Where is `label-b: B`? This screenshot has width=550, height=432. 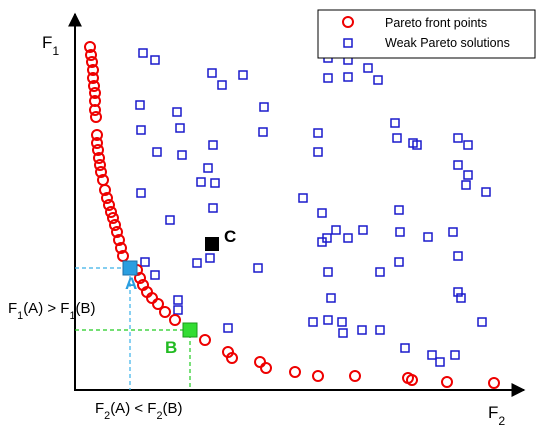 label-b: B is located at coordinates (171, 347).